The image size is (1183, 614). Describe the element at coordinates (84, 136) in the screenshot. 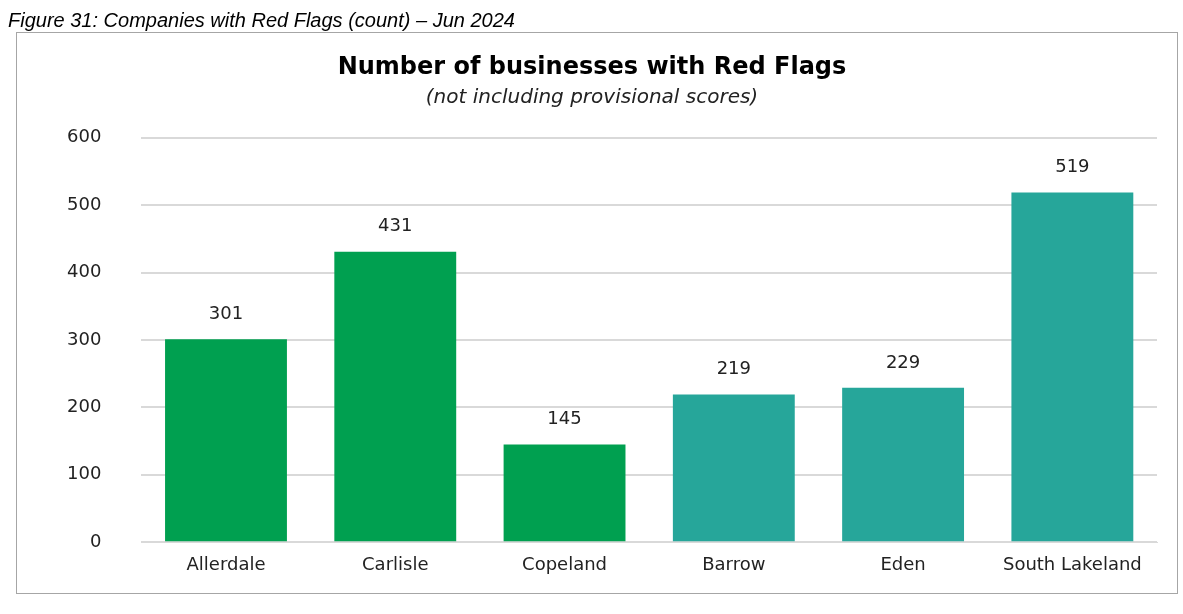

I see `y-tick-label: 600` at that location.